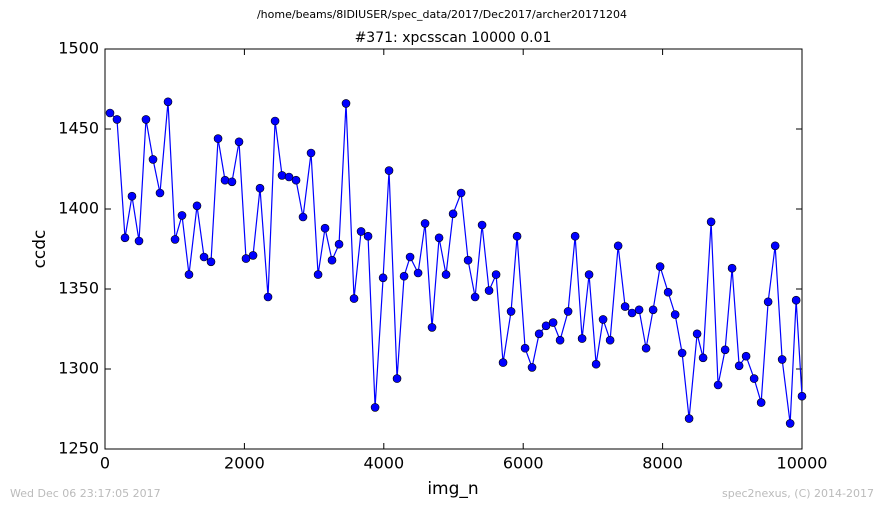 Image resolution: width=884 pixels, height=509 pixels. Describe the element at coordinates (78, 448) in the screenshot. I see `y-tick-label: 1250` at that location.